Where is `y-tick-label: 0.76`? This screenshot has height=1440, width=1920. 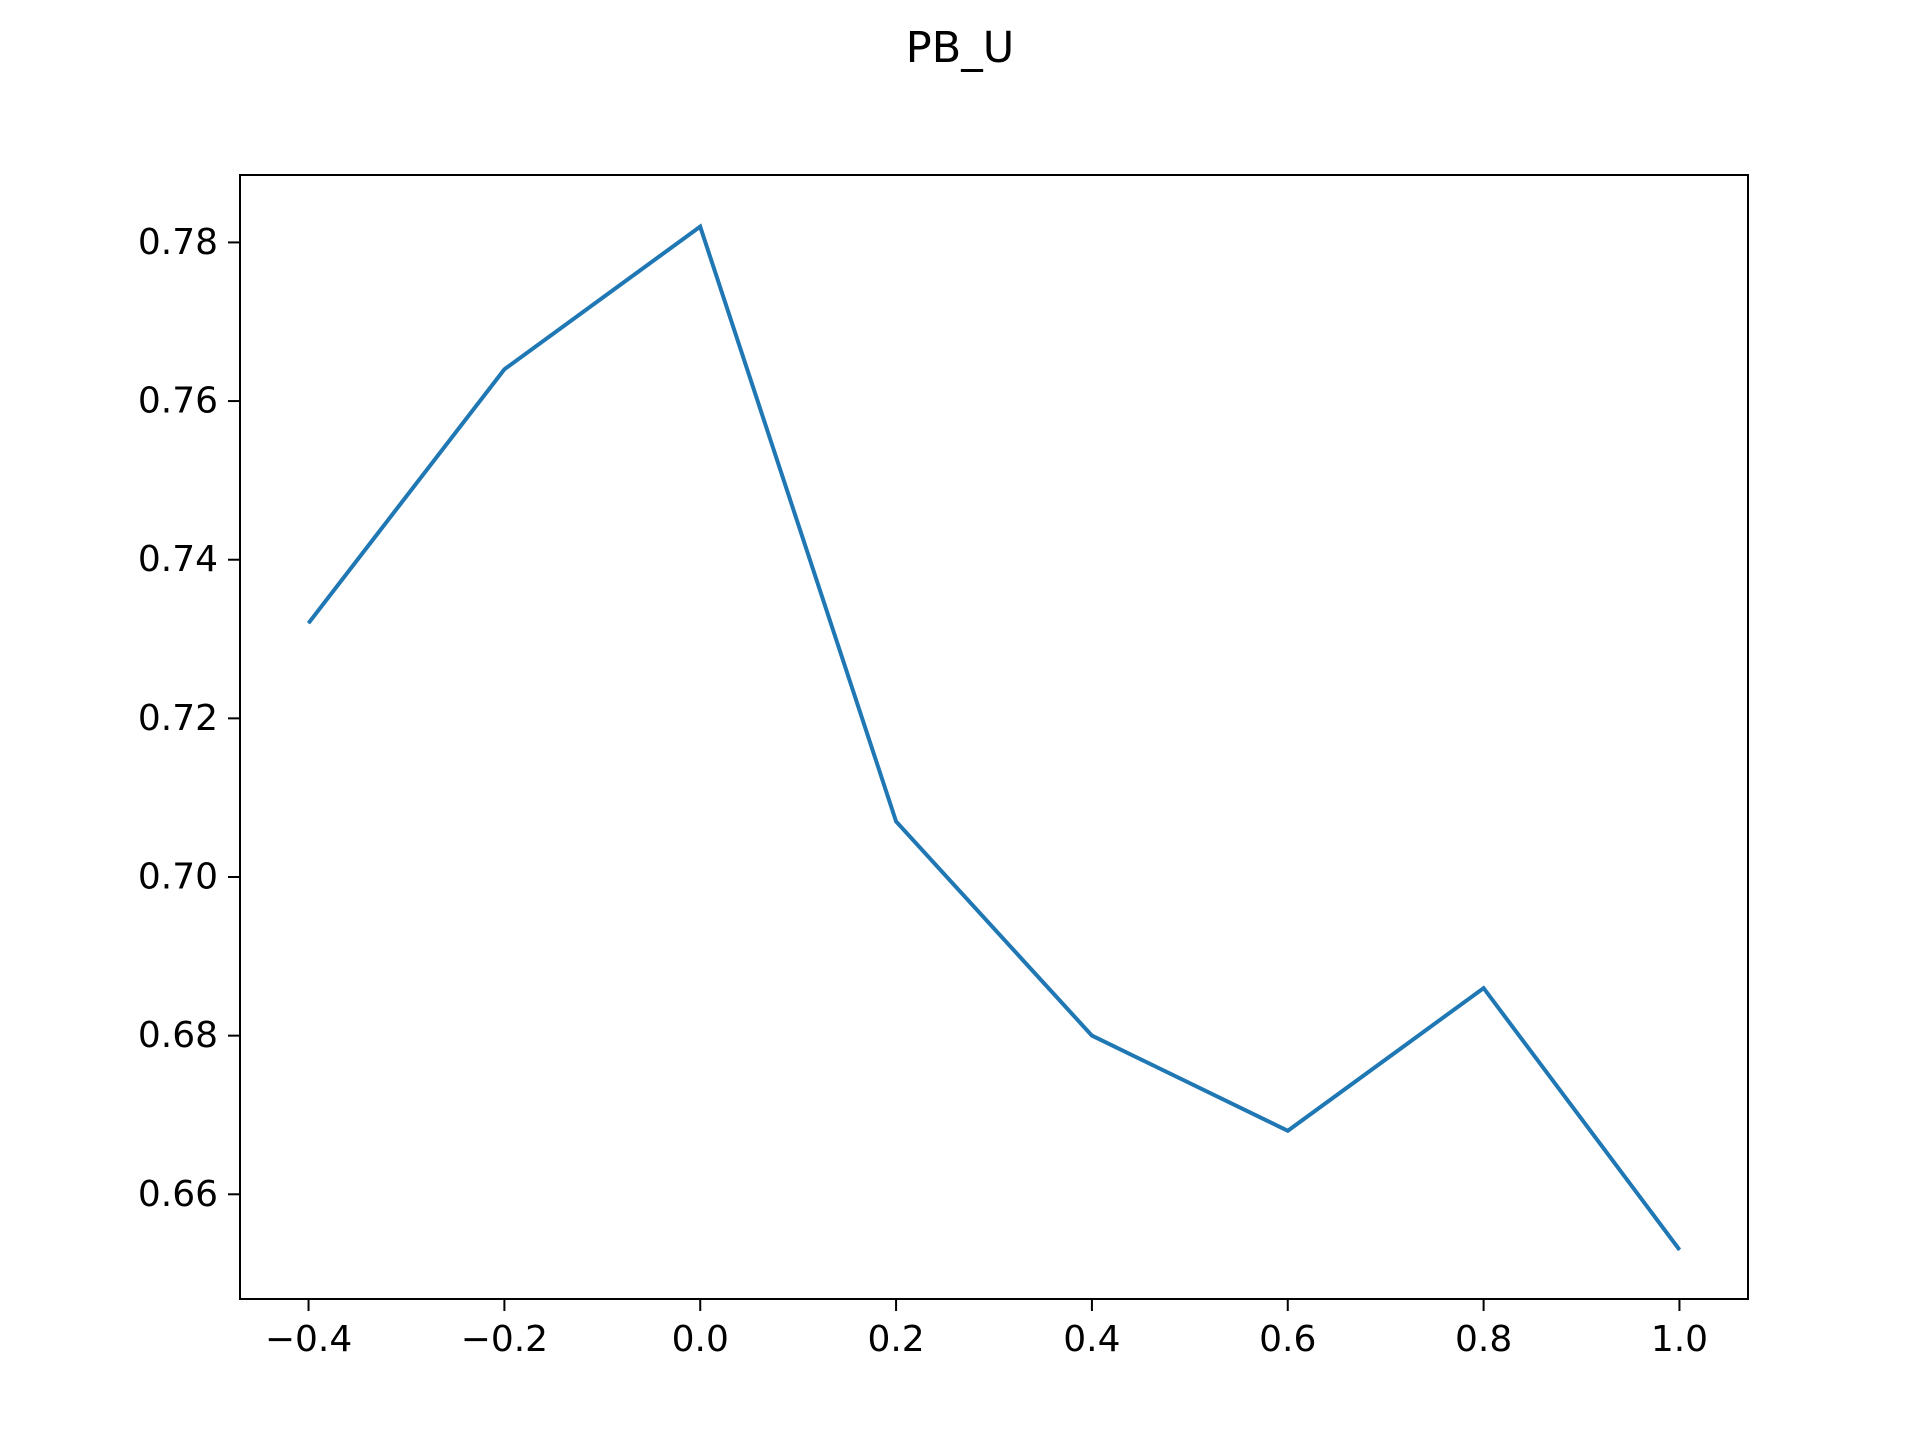
y-tick-label: 0.76 is located at coordinates (178, 401).